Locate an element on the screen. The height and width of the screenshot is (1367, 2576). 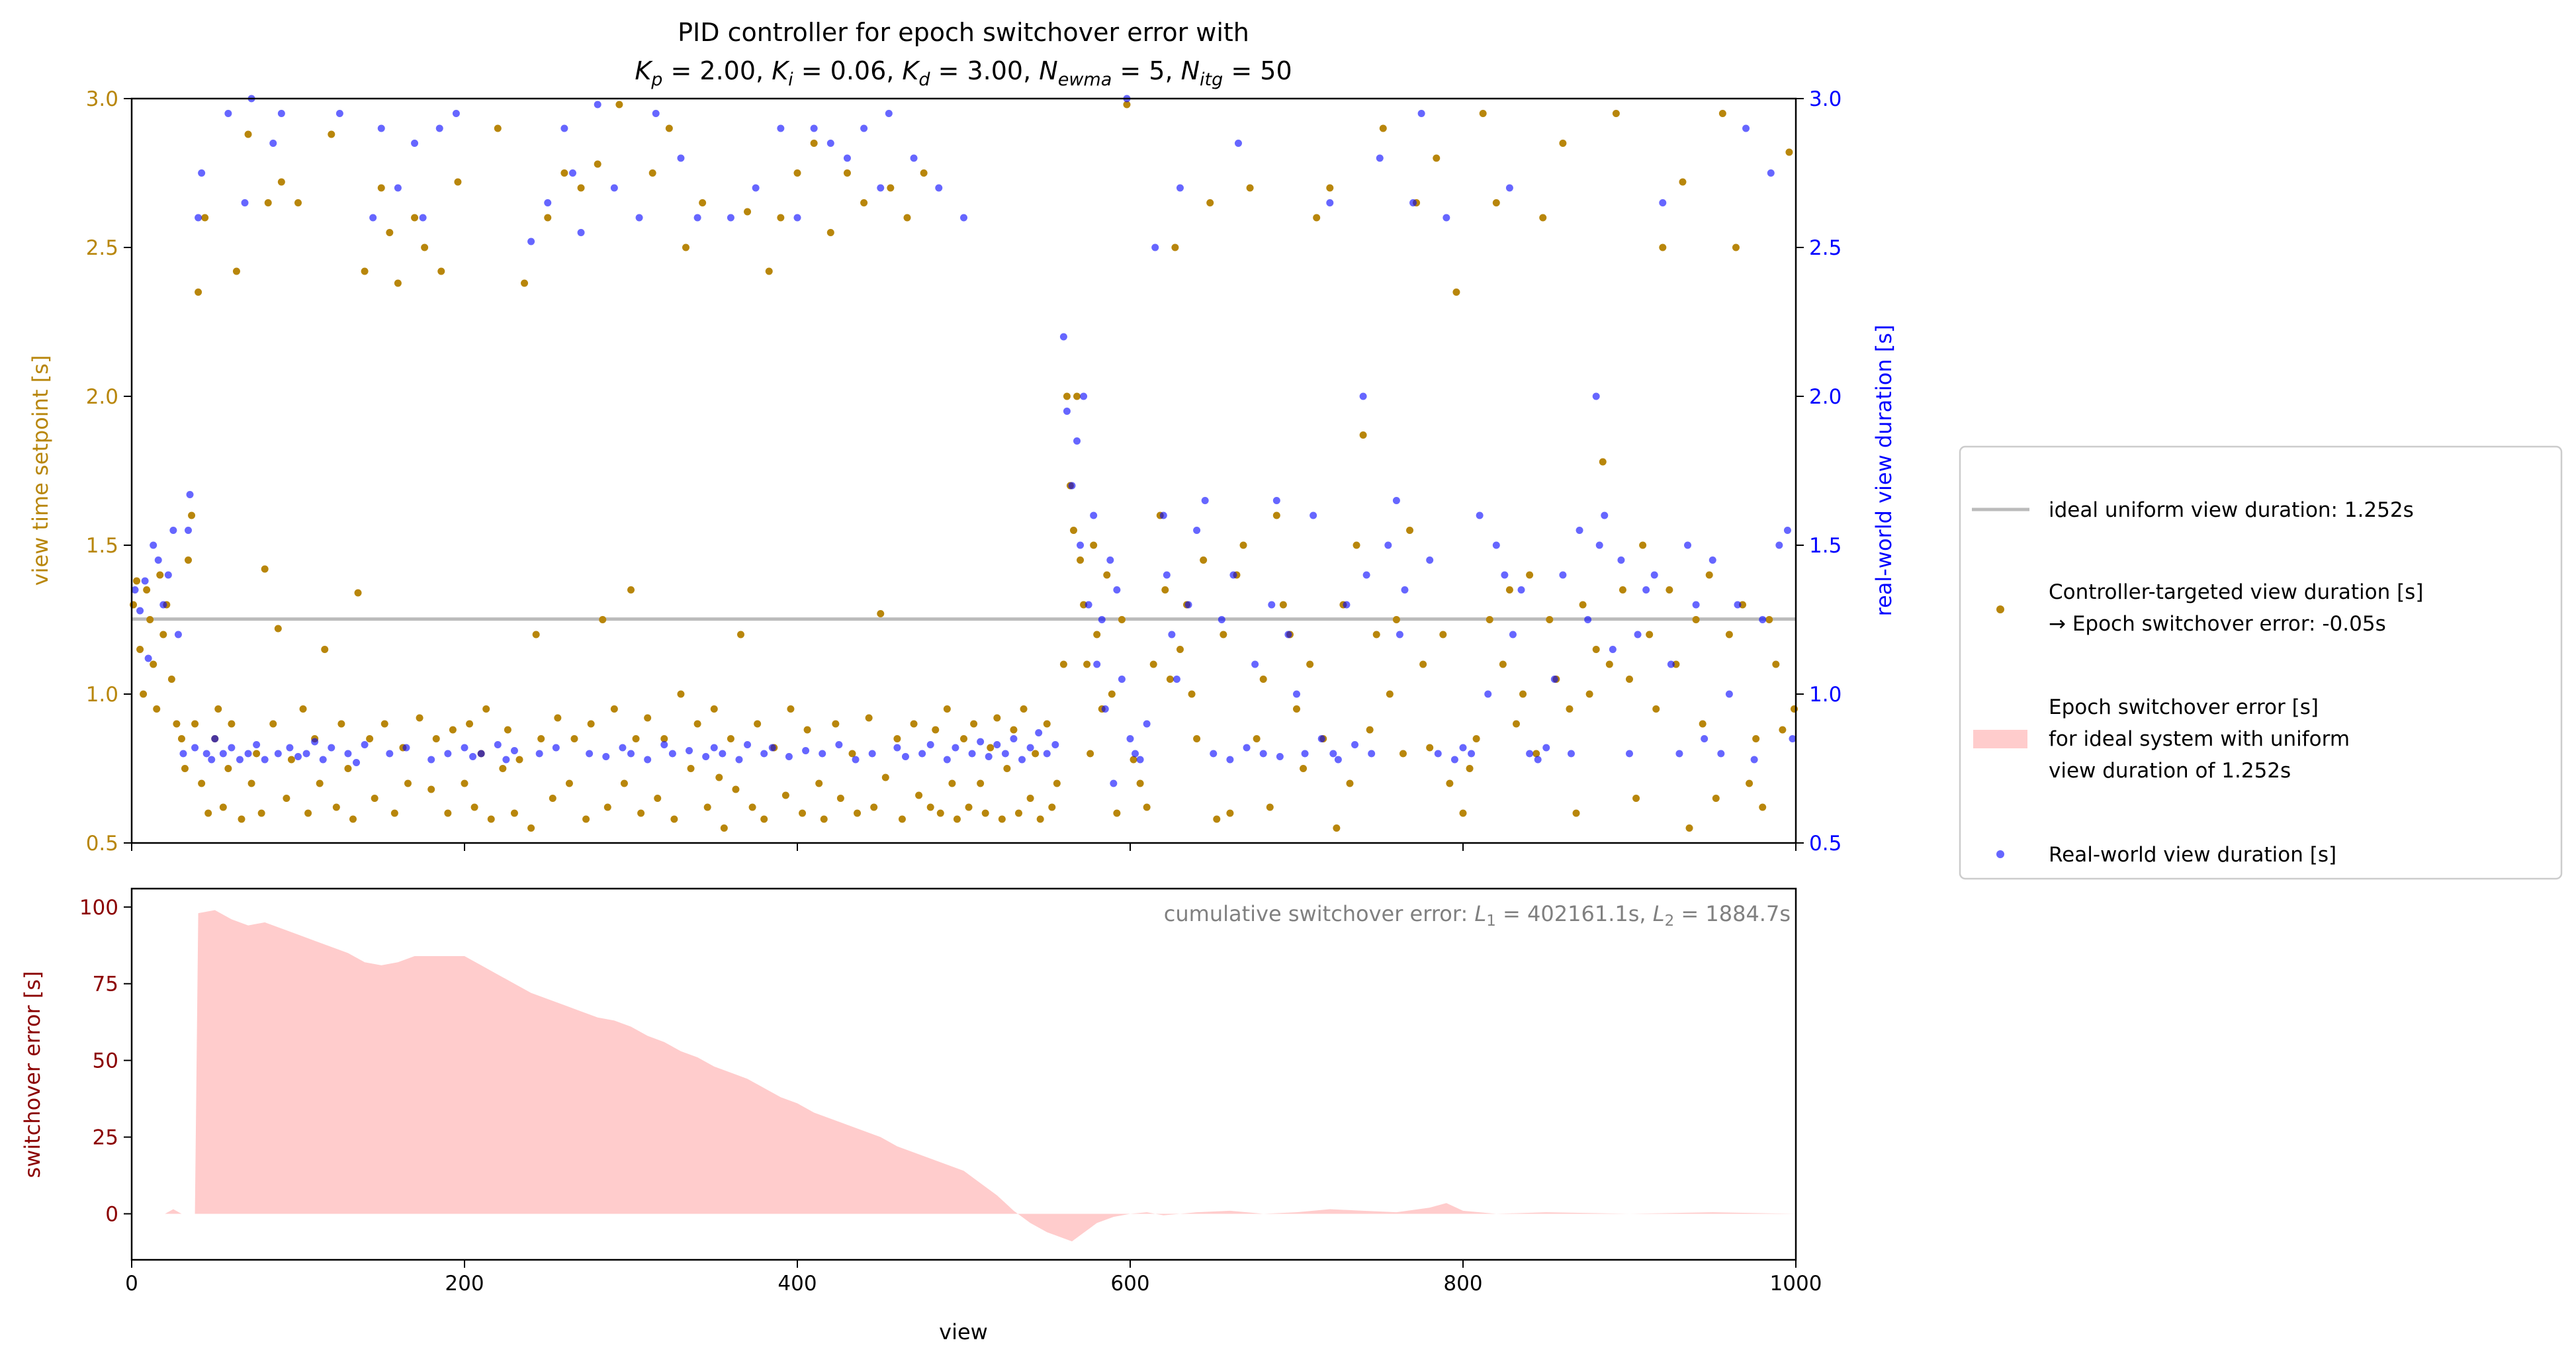
left-y-label: view time setpoint [s] is located at coordinates (40, 470).